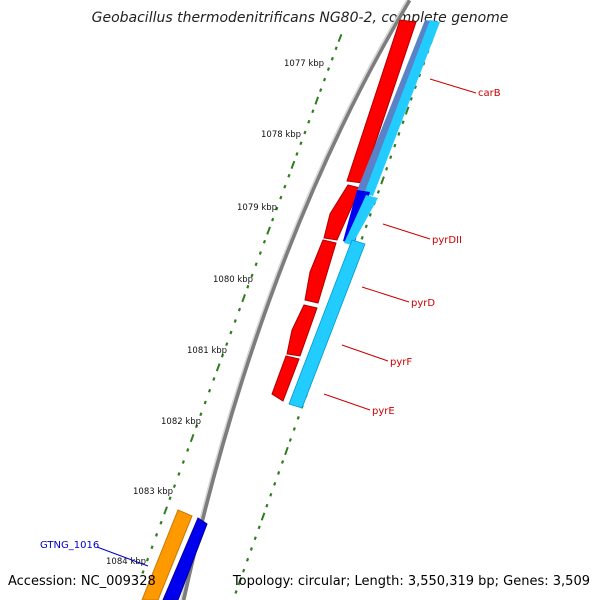  Describe the element at coordinates (447, 240) in the screenshot. I see `gene-label-pyrDII: pyrDII` at that location.